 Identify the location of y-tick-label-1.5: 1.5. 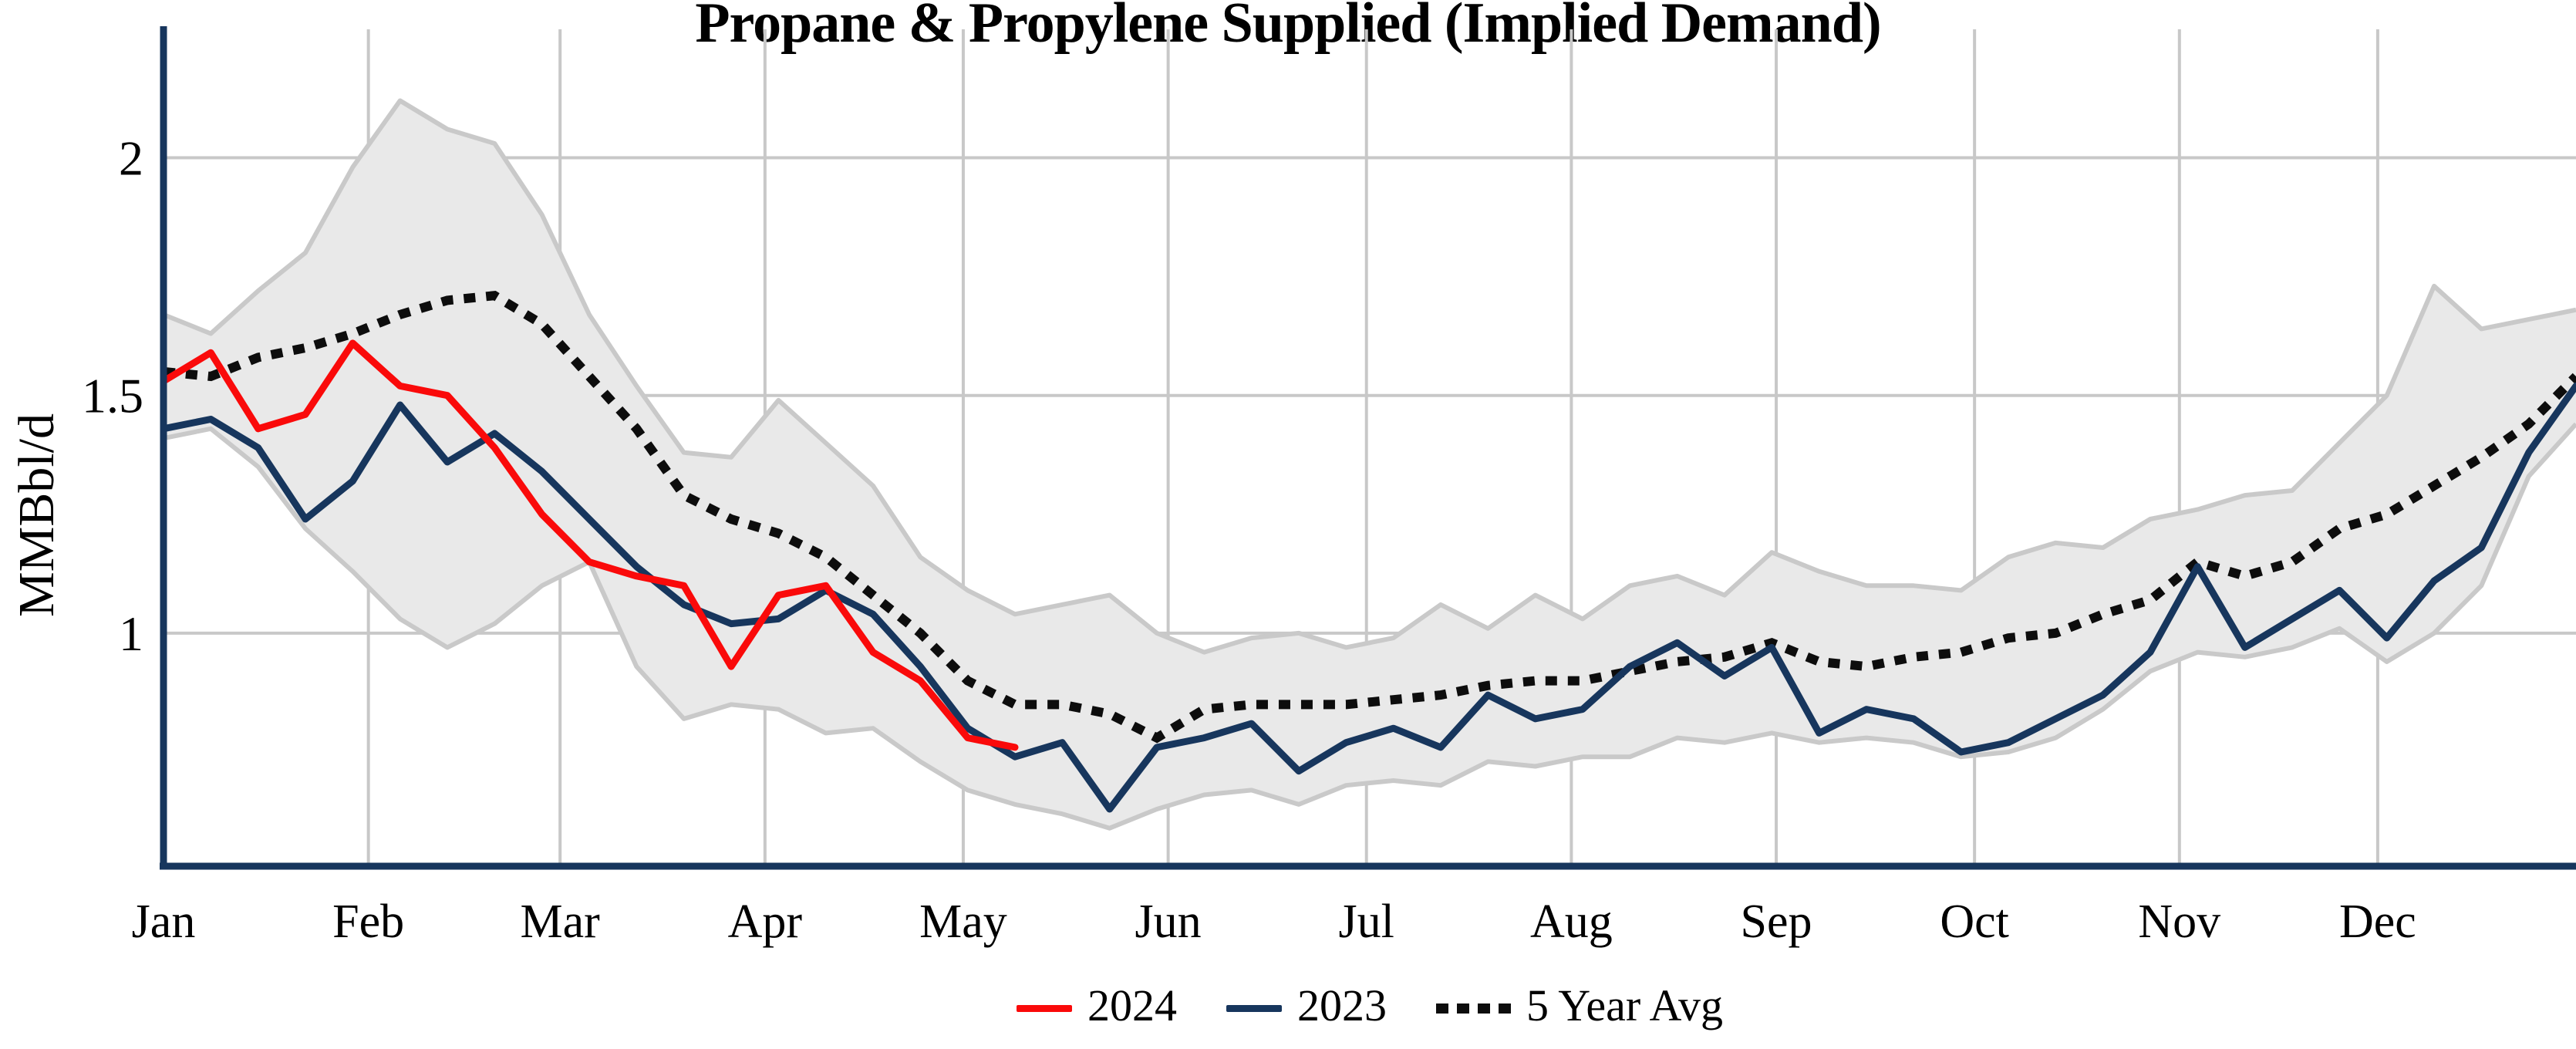
(112, 396).